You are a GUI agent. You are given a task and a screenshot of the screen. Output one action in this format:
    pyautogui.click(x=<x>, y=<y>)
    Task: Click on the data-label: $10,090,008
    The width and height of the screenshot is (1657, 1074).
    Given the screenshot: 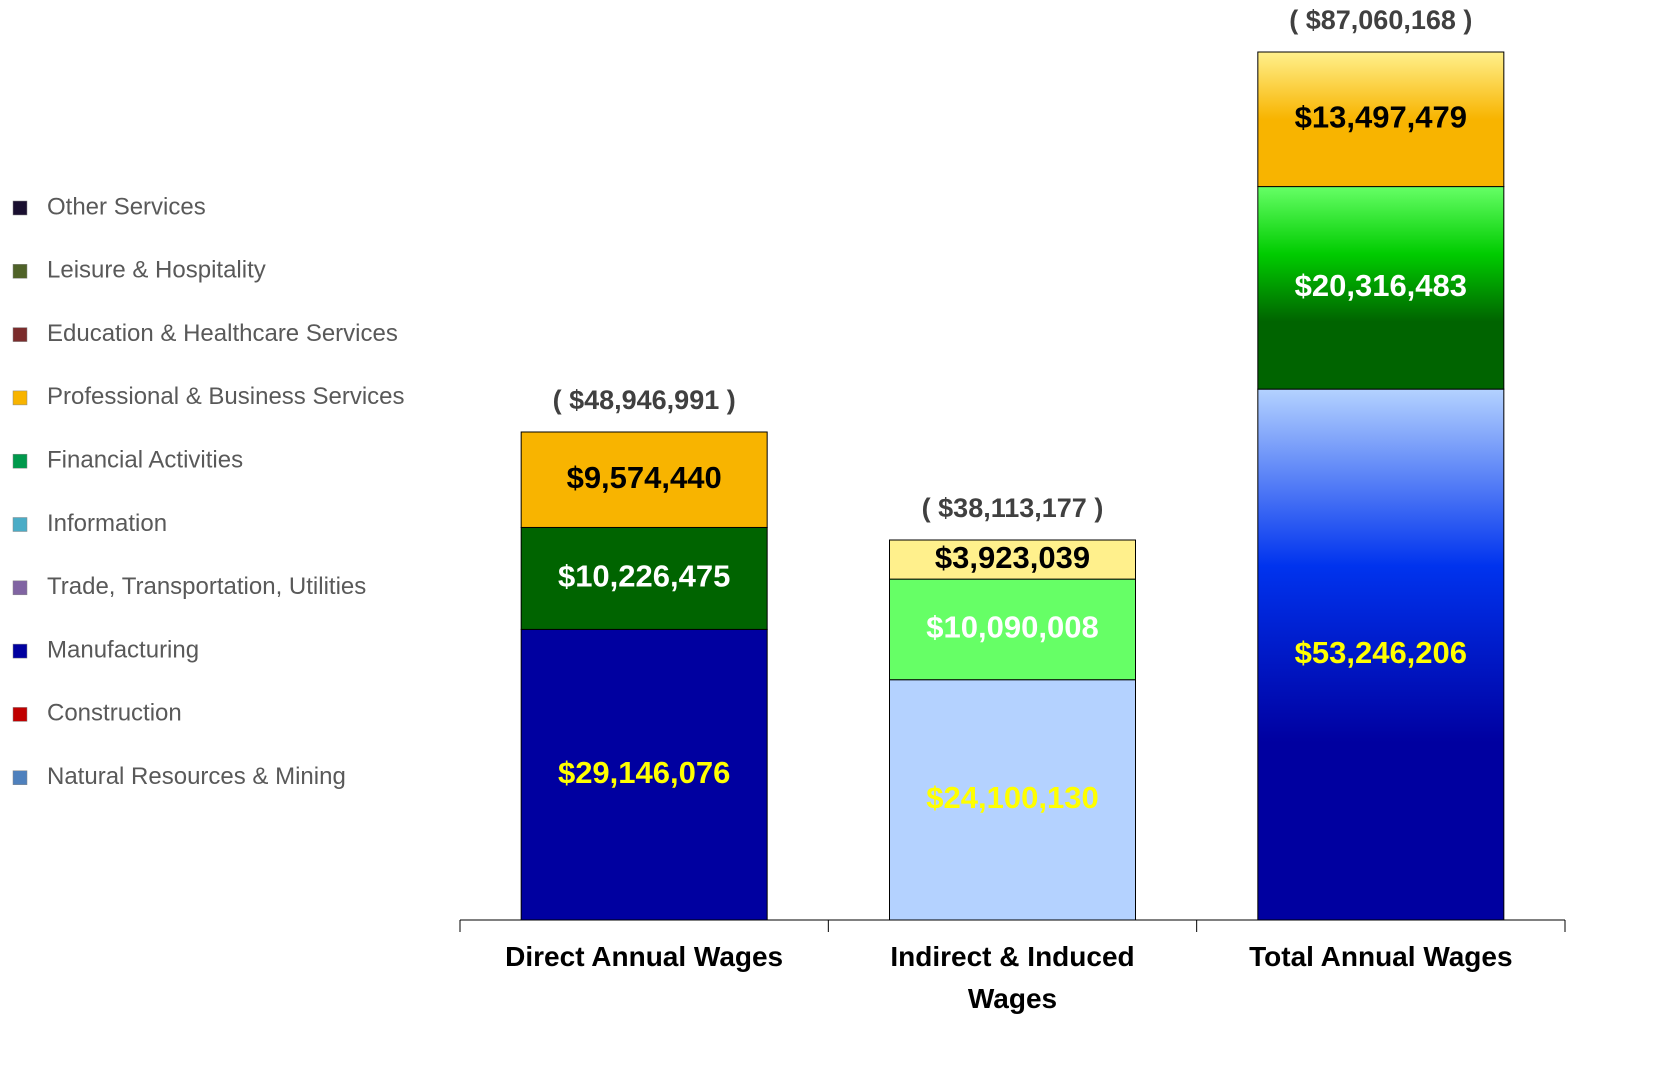 What is the action you would take?
    pyautogui.click(x=1012, y=627)
    